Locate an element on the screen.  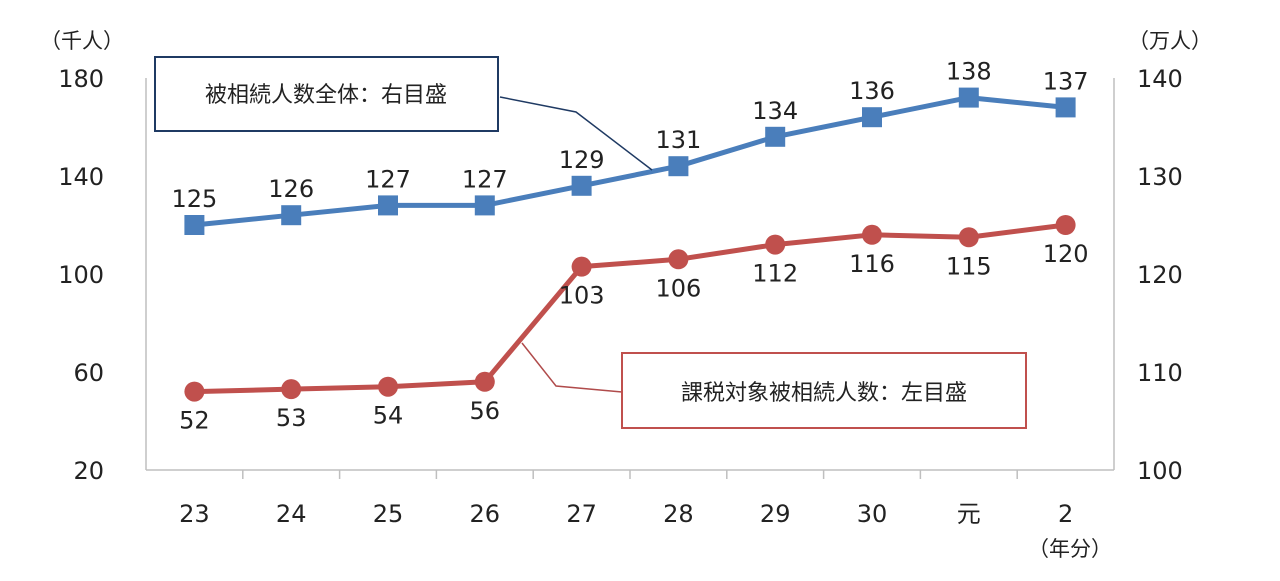
y-right-tick-label: 120 is located at coordinates (1160, 275).